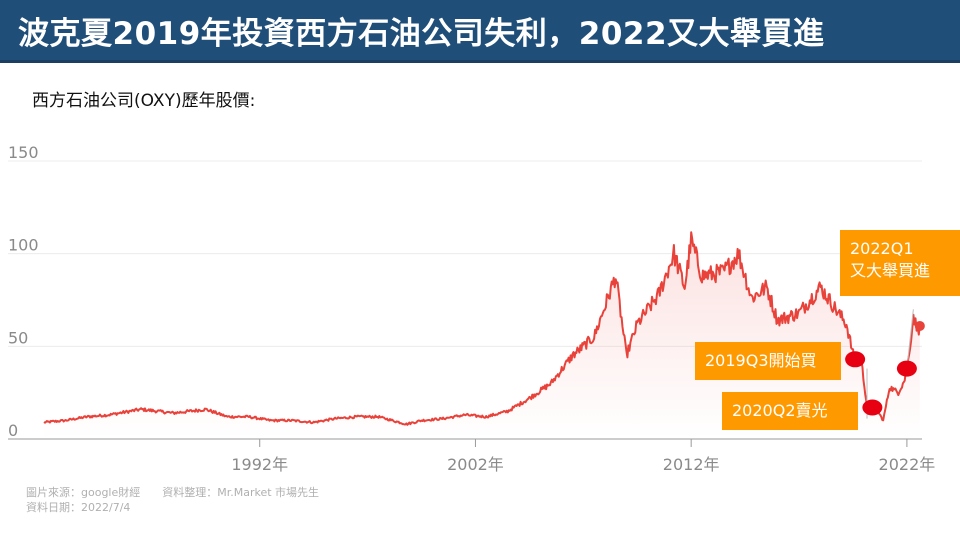  I want to click on footer-date: 資料日期：2022/7/4, so click(78, 507).